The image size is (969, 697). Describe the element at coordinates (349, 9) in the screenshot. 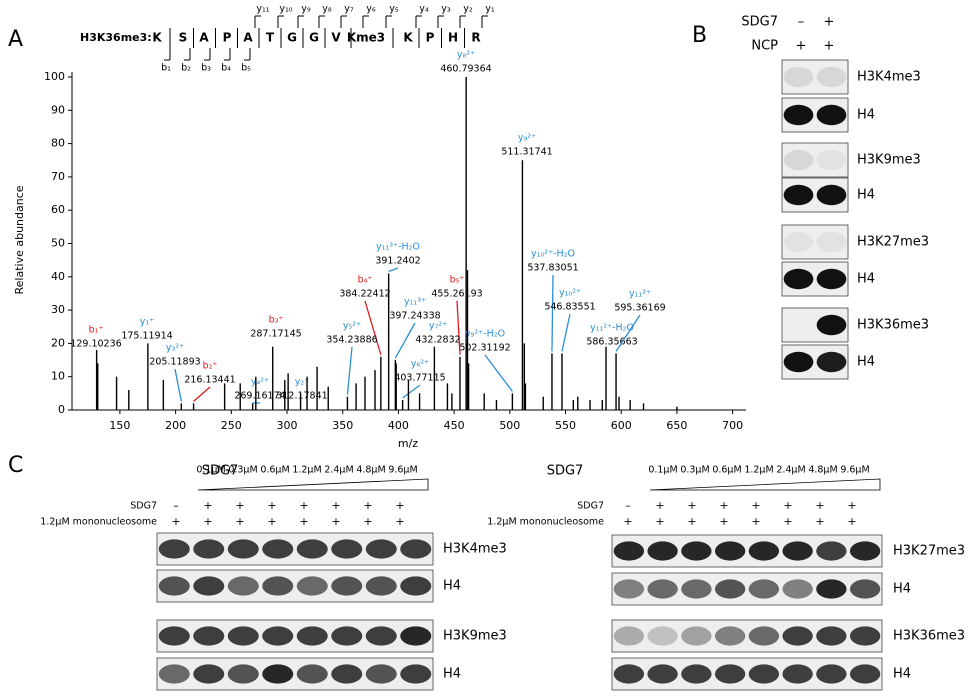

I see `y-ion: y₇` at that location.